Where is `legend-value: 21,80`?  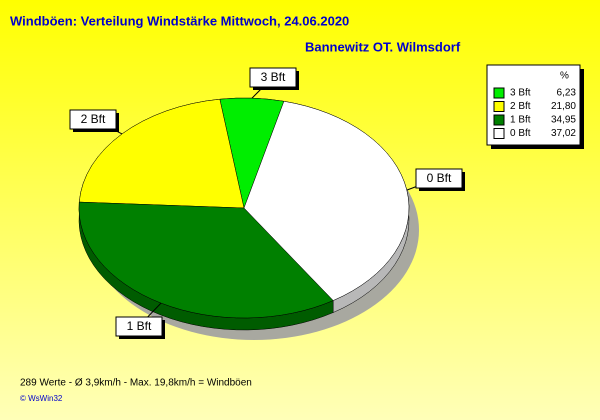 legend-value: 21,80 is located at coordinates (563, 106).